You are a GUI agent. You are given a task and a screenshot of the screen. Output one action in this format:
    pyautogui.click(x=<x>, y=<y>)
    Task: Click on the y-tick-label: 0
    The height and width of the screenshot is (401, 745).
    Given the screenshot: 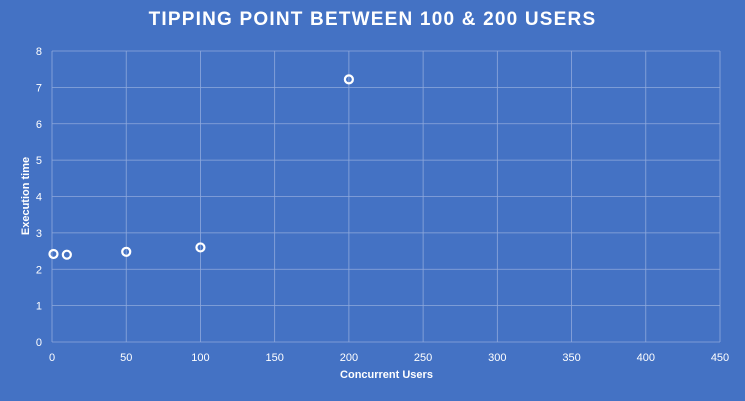 What is the action you would take?
    pyautogui.click(x=39, y=343)
    